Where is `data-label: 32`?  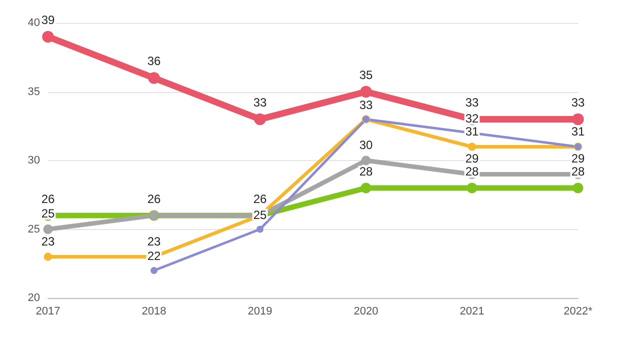
data-label: 32 is located at coordinates (472, 119).